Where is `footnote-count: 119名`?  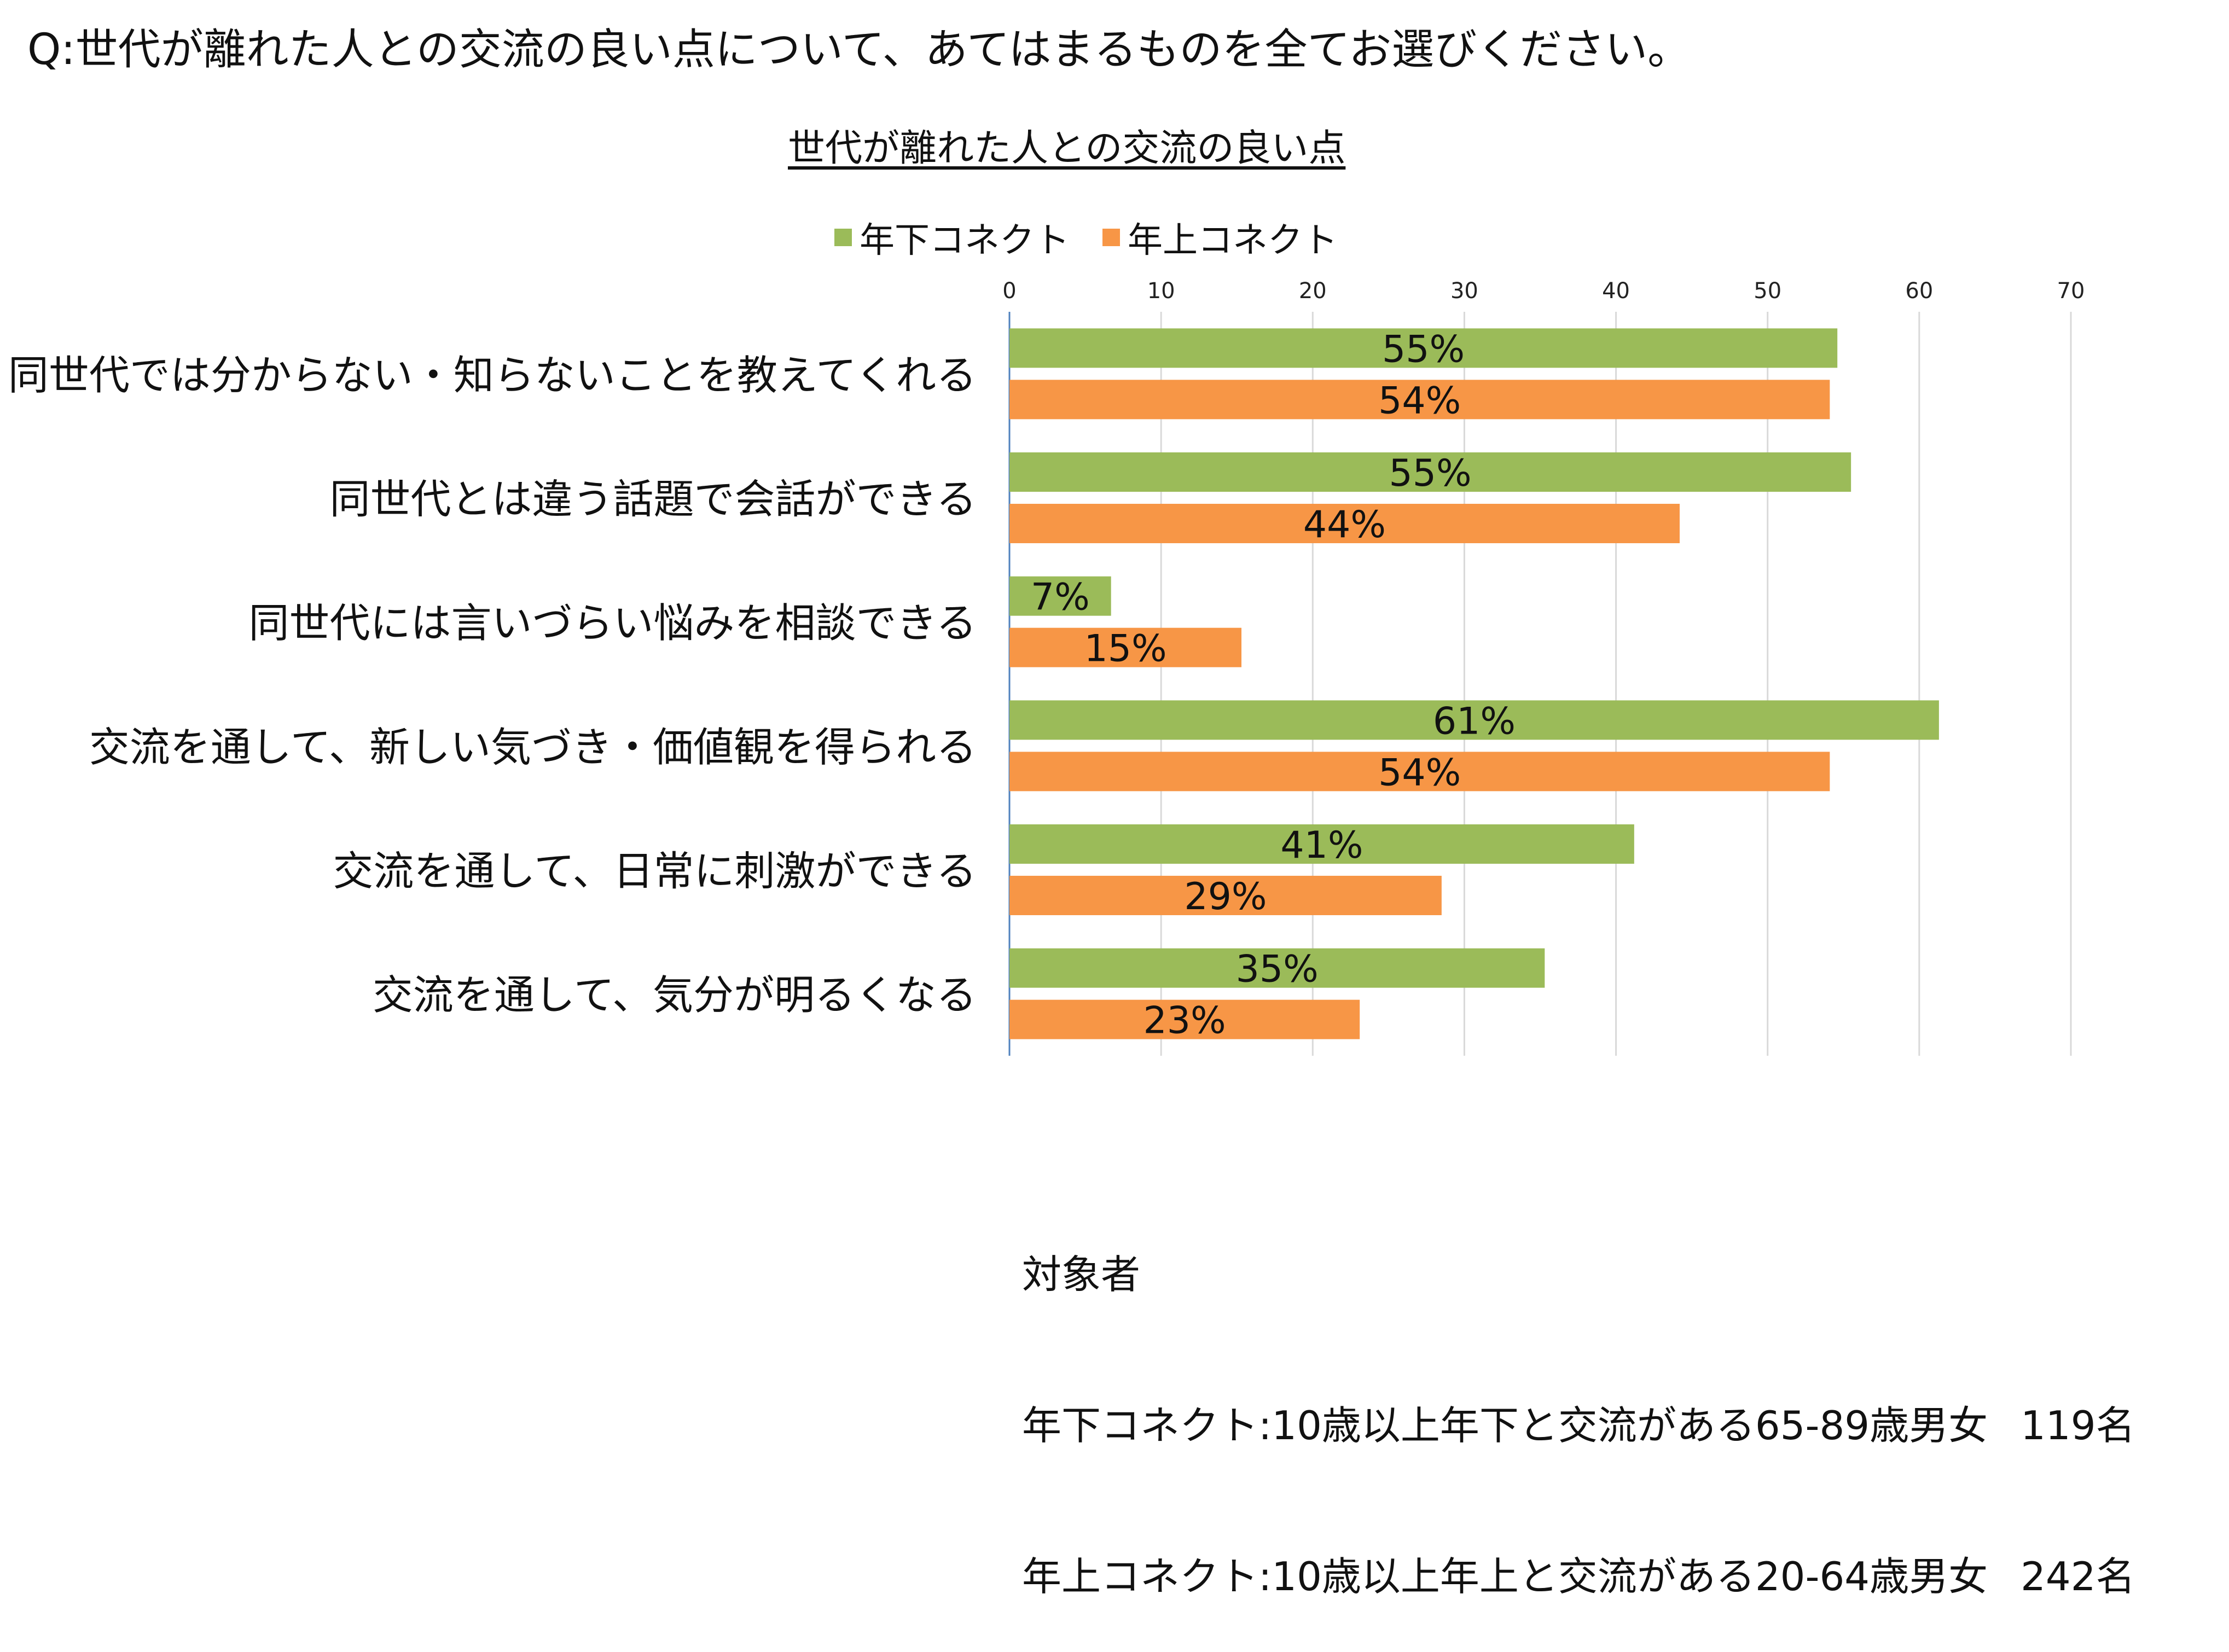
footnote-count: 119名 is located at coordinates (2078, 1426).